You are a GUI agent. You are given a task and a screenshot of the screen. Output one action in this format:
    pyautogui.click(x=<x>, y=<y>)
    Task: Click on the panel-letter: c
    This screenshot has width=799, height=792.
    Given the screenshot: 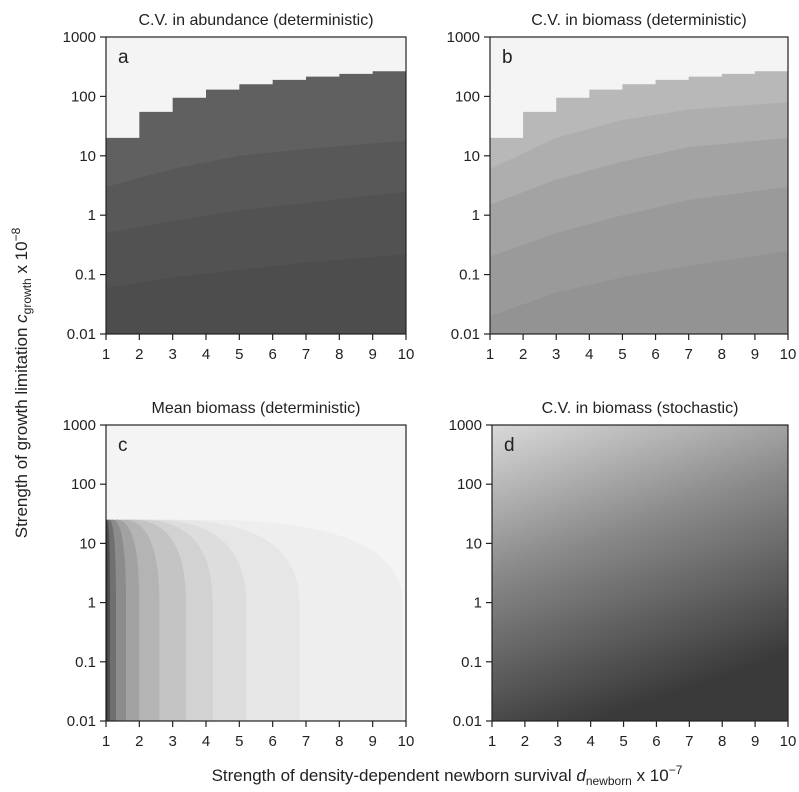 What is the action you would take?
    pyautogui.click(x=123, y=445)
    